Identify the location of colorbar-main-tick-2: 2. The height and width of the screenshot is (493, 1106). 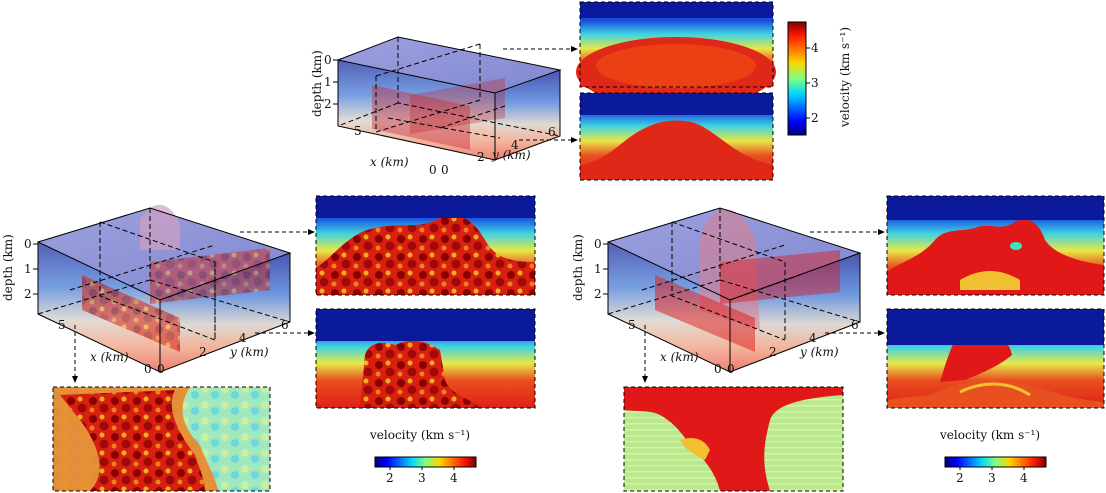
(815, 118).